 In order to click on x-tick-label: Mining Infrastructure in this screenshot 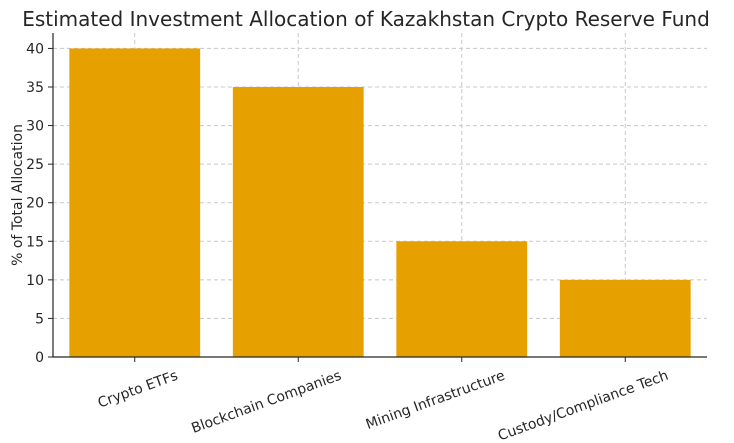, I will do `click(435, 400)`.